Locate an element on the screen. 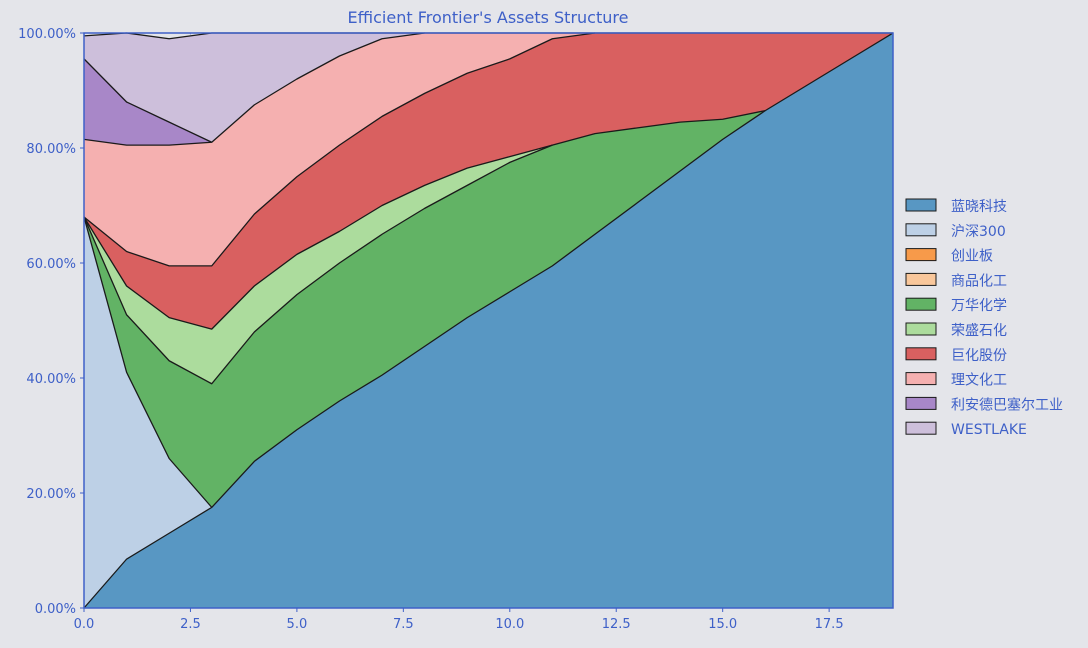 This screenshot has width=1088, height=648. legend-label: 巨化股份 is located at coordinates (979, 356).